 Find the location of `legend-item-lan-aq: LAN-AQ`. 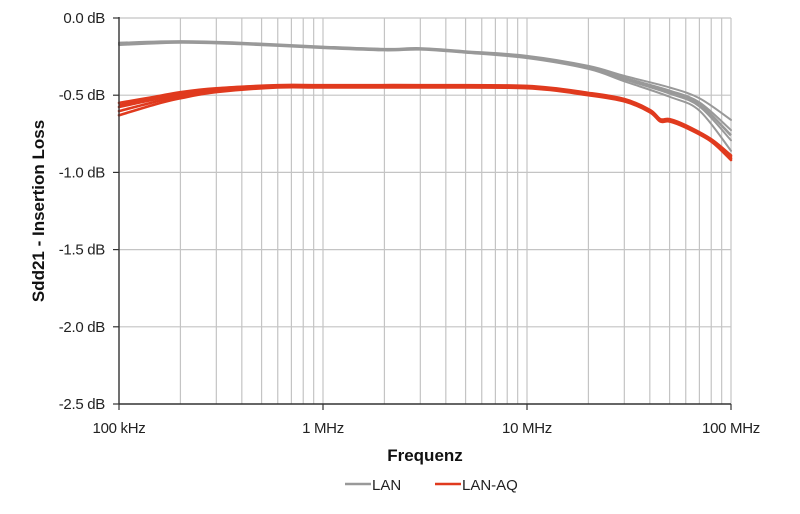

legend-item-lan-aq: LAN-AQ is located at coordinates (476, 485).